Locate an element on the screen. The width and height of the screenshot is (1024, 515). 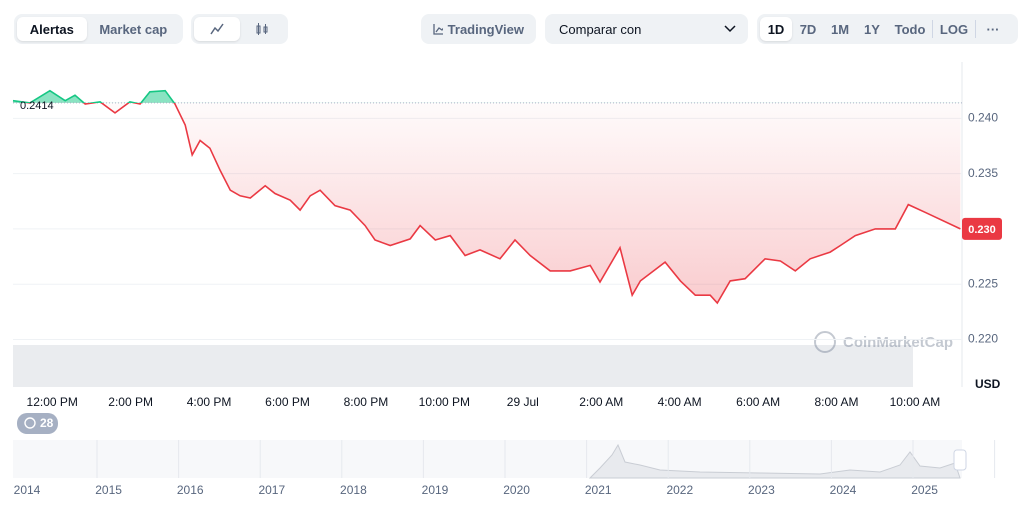
compare-label: Comparar con is located at coordinates (600, 29).